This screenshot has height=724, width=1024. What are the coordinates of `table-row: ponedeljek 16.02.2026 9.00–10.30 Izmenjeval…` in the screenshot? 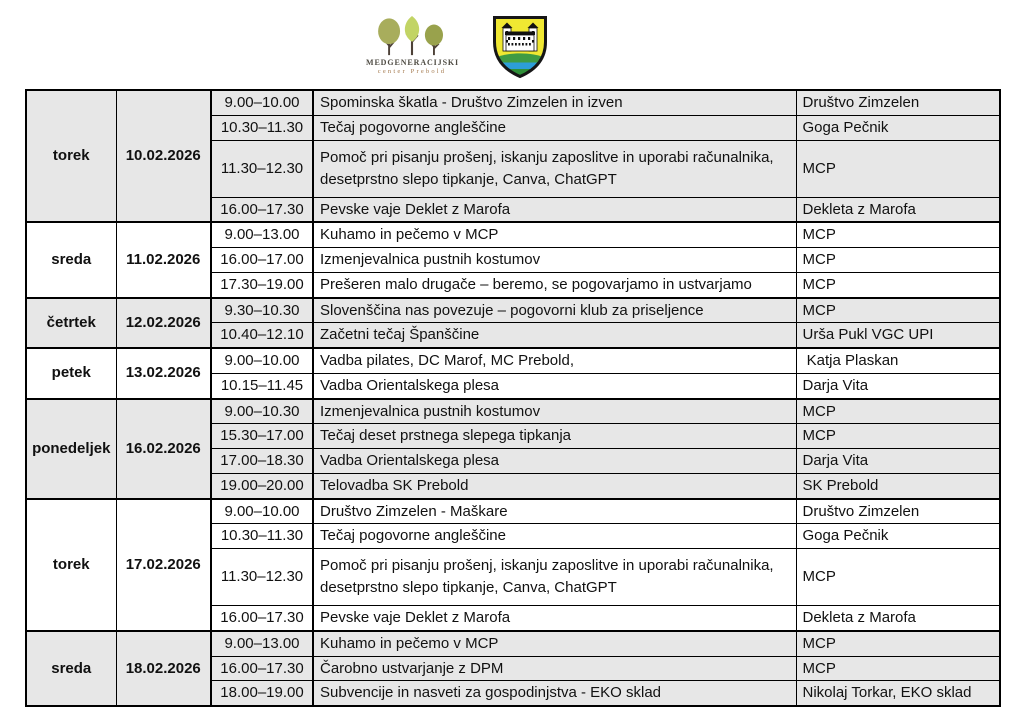 It's located at (513, 448).